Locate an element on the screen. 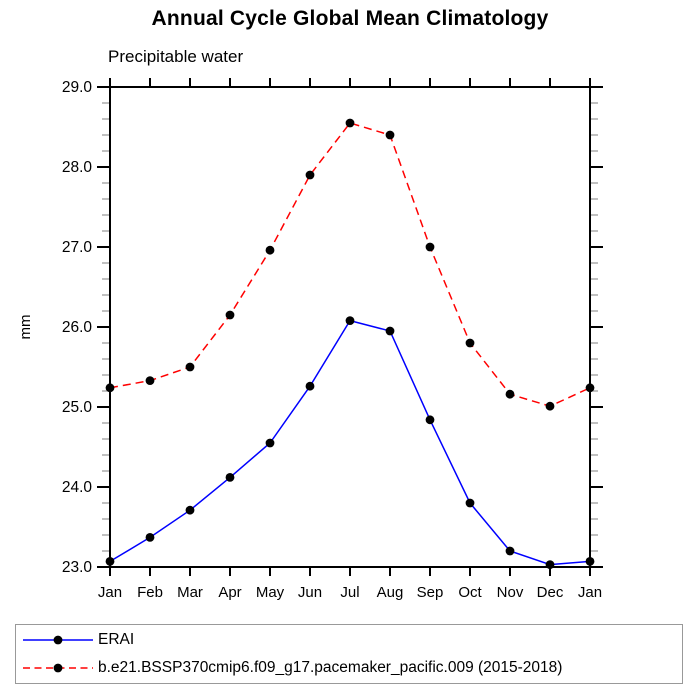 This screenshot has width=700, height=700. chart-subtitle: Precipitable water is located at coordinates (176, 56).